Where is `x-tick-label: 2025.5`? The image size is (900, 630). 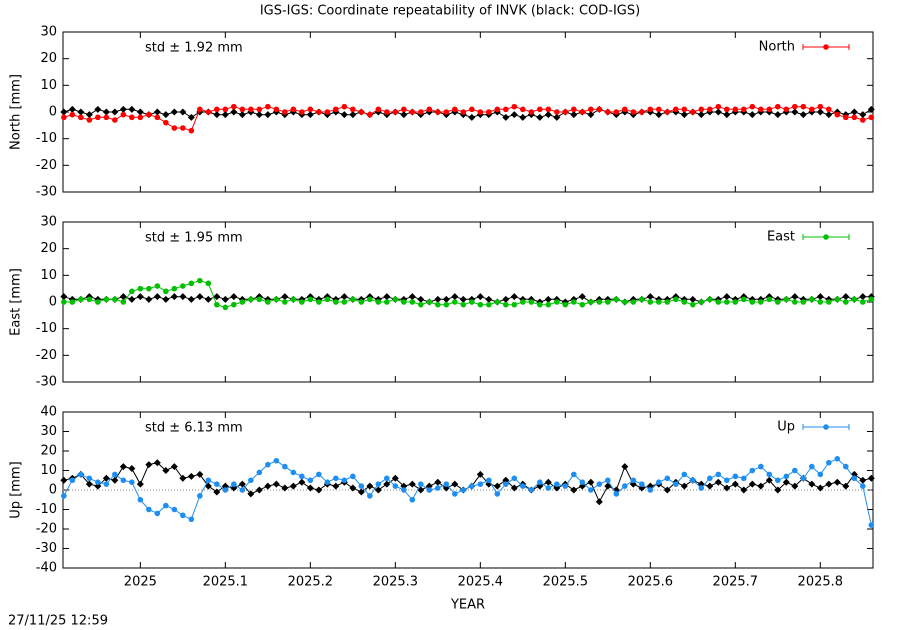 x-tick-label: 2025.5 is located at coordinates (566, 582).